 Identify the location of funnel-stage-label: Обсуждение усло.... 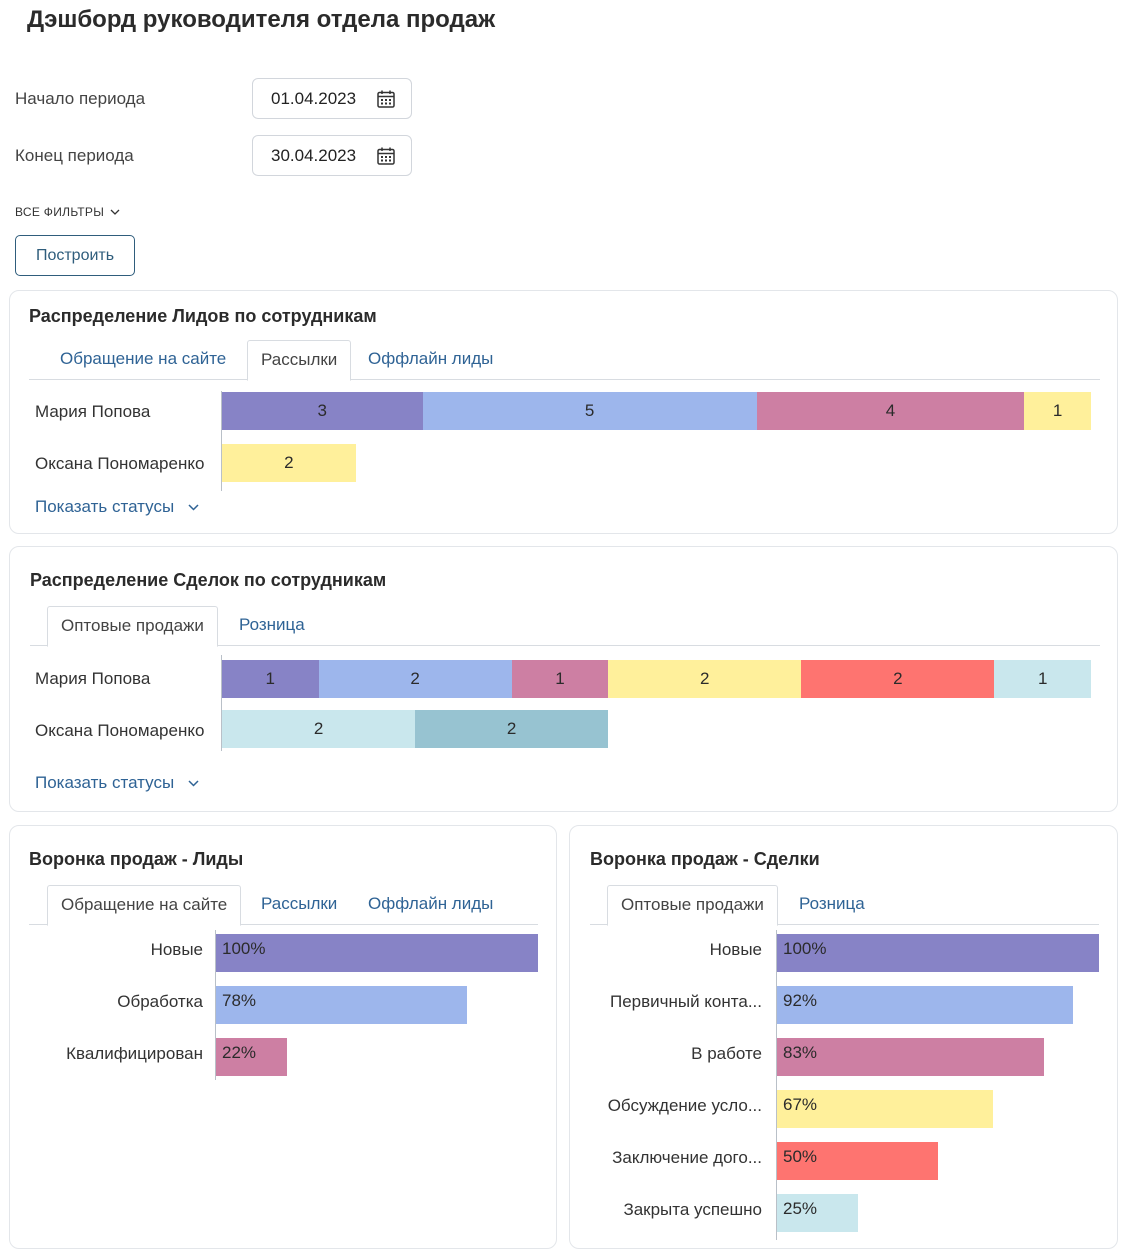
(684, 1105).